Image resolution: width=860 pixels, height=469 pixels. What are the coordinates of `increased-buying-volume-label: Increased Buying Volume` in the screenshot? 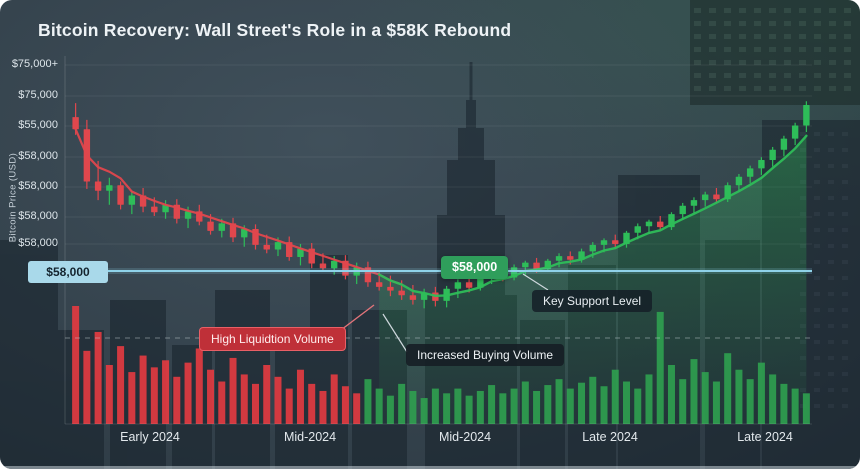 It's located at (485, 355).